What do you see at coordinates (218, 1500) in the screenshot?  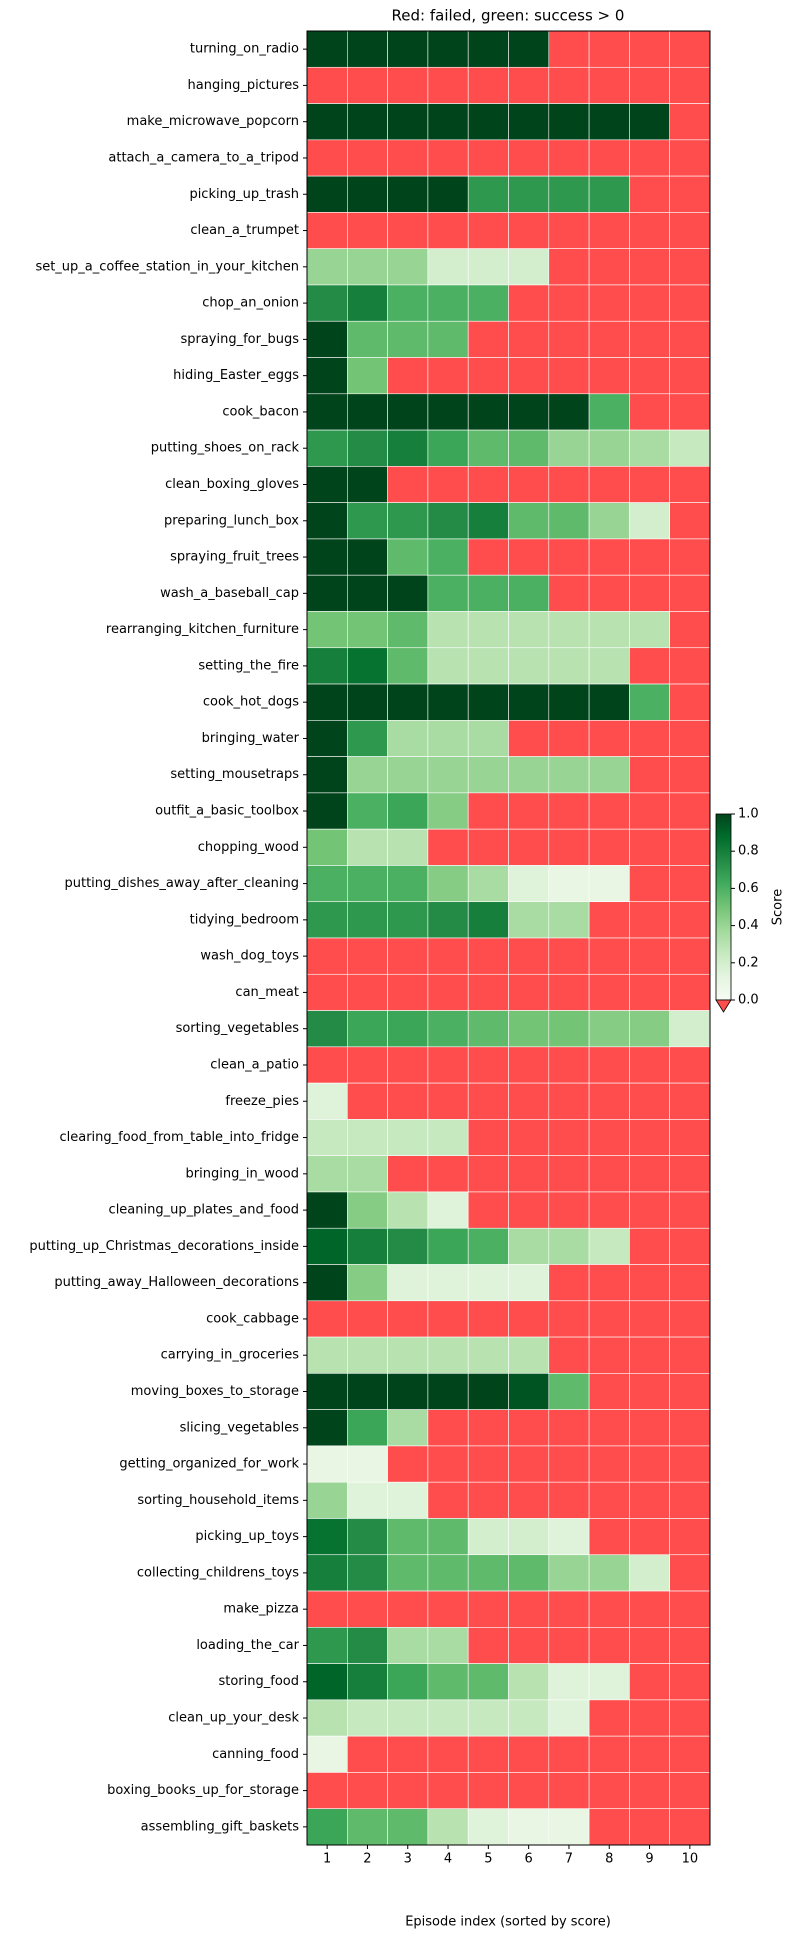 I see `y-tick-label: sorting_household_items` at bounding box center [218, 1500].